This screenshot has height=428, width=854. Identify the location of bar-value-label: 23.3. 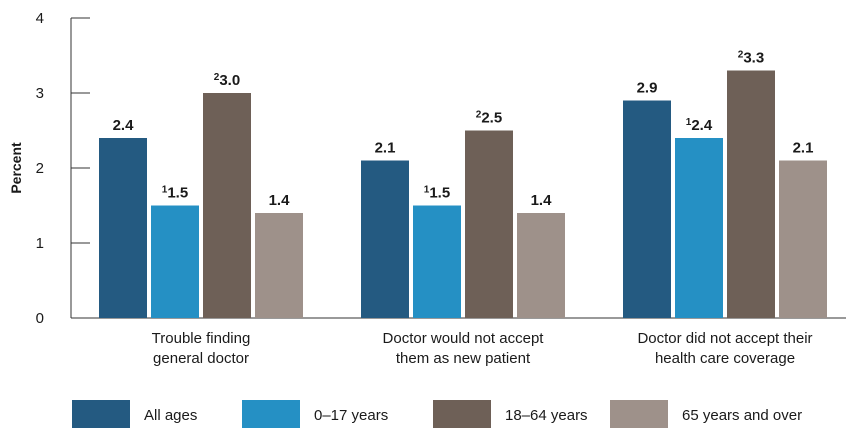
(751, 58).